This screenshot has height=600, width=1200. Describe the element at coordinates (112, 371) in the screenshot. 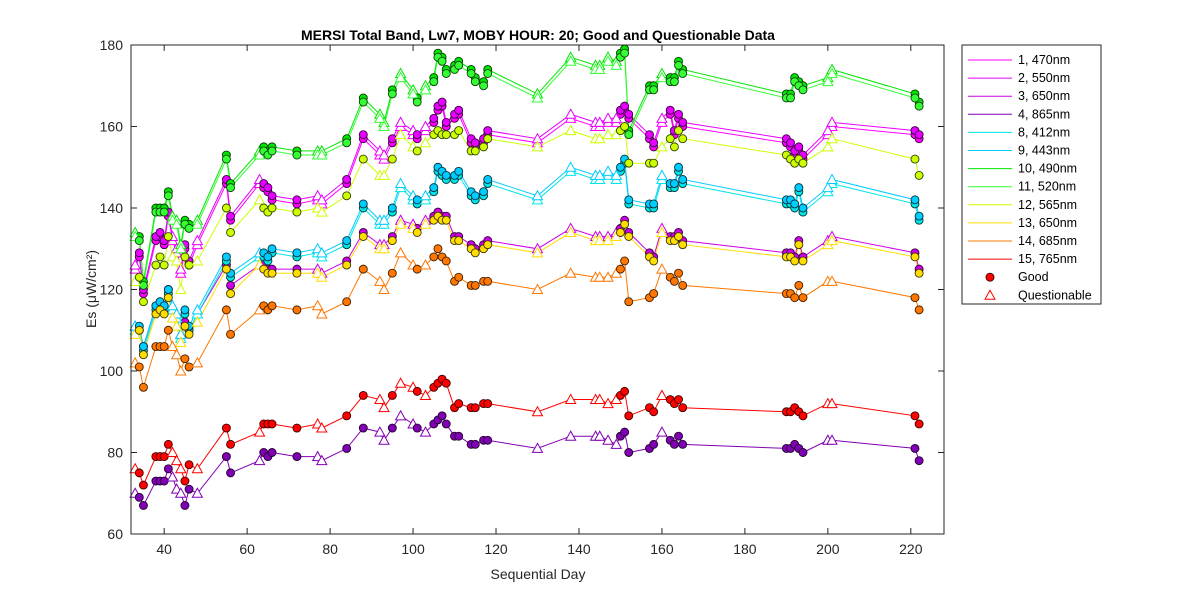

I see `y-tick-label: 100` at that location.